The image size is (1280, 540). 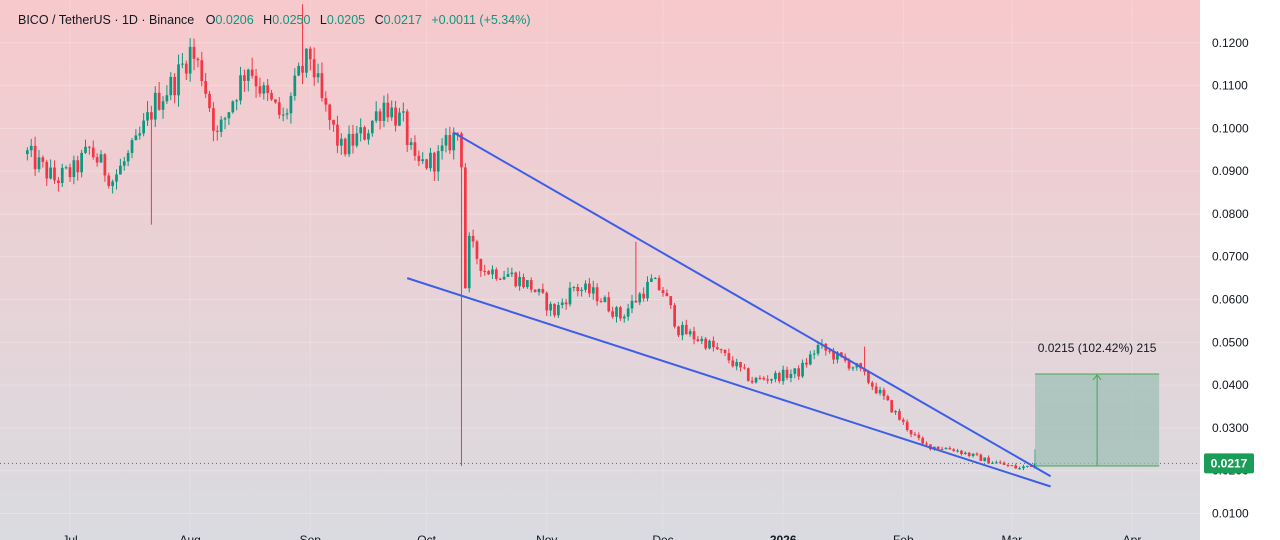 What do you see at coordinates (1230, 428) in the screenshot?
I see `price-axis-label: 0.0300` at bounding box center [1230, 428].